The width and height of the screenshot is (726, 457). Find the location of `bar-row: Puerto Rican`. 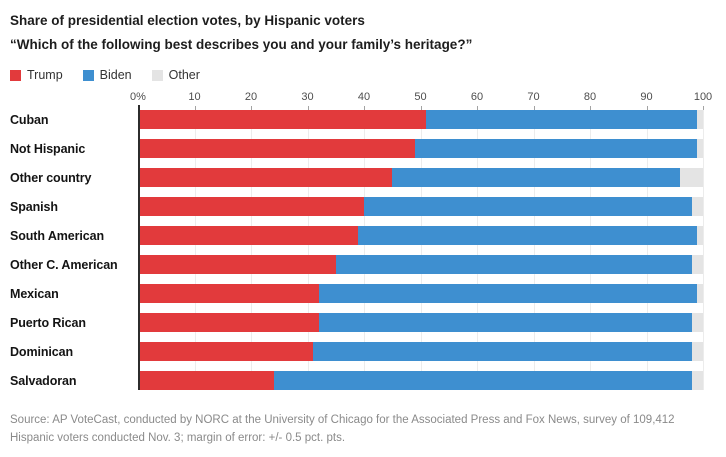

bar-row: Puerto Rican is located at coordinates (363, 323).